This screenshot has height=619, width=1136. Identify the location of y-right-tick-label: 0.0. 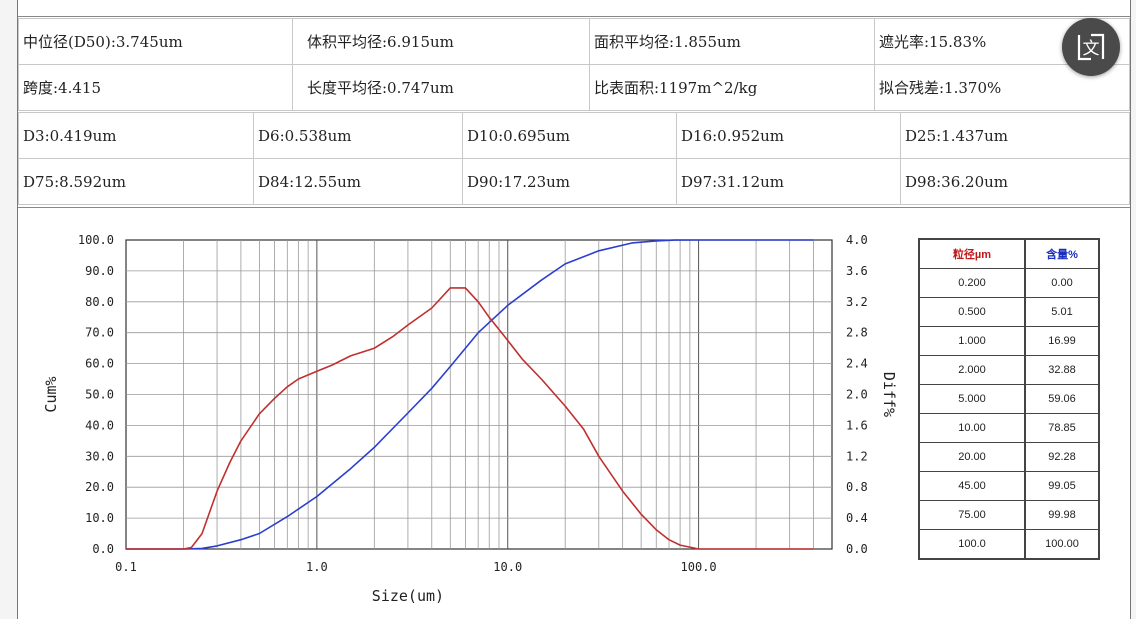
(857, 549).